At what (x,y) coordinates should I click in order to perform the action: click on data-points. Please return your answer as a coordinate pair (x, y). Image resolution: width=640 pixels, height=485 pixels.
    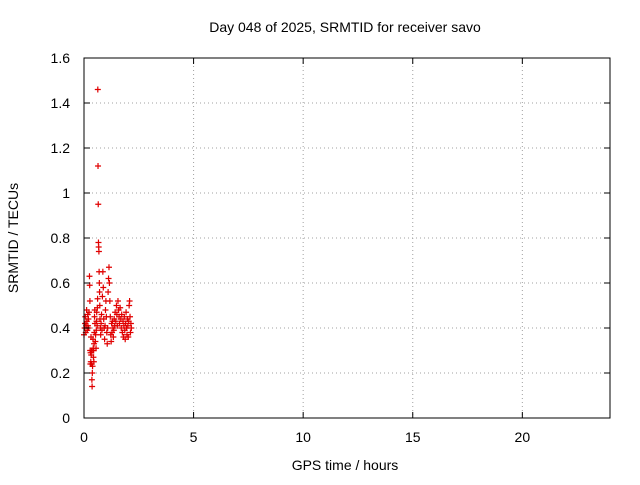
    Looking at the image, I should click on (108, 238).